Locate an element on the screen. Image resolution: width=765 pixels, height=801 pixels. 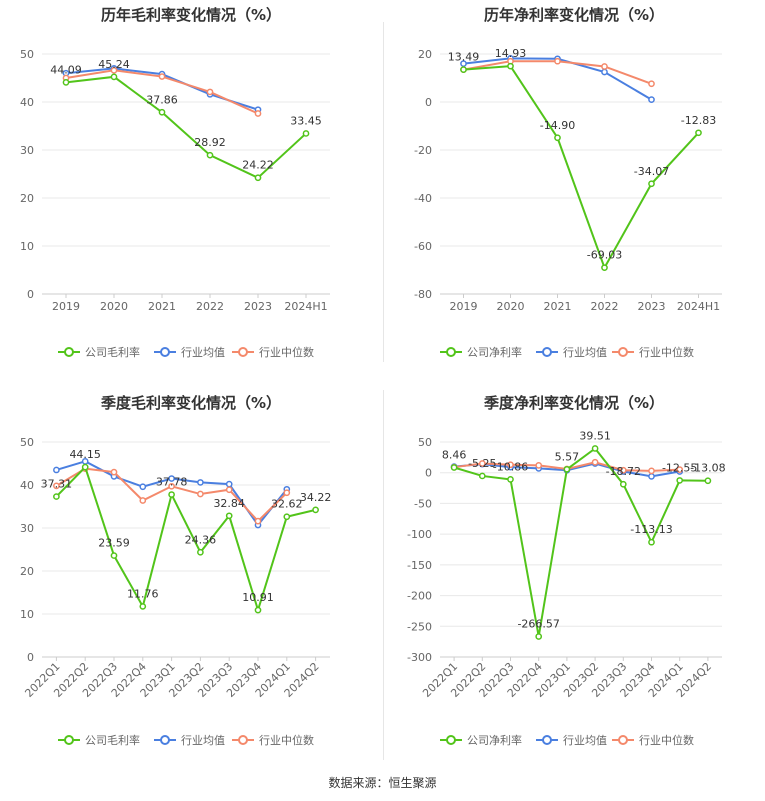
data-label: 44.15 is located at coordinates (85, 454).